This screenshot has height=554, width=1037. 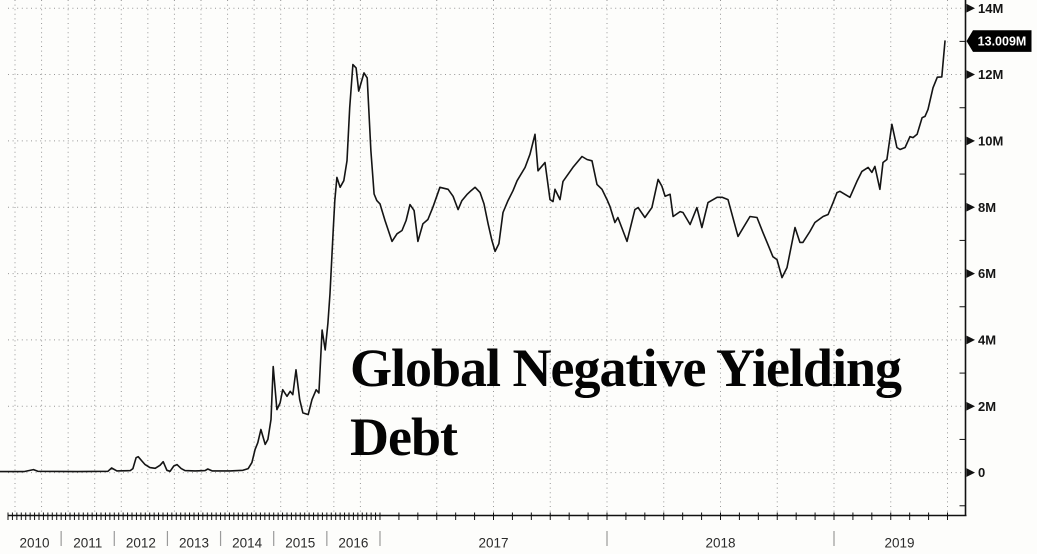 What do you see at coordinates (353, 543) in the screenshot?
I see `year-label: 2016` at bounding box center [353, 543].